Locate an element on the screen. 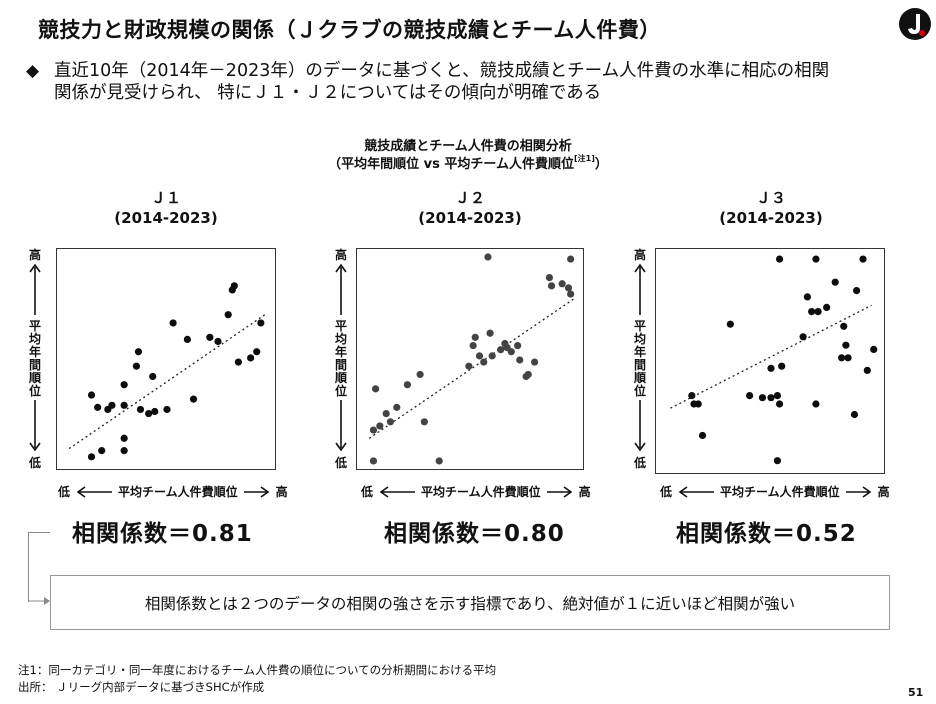  panel-2-title-line-1: Ｊ２ is located at coordinates (469, 198).